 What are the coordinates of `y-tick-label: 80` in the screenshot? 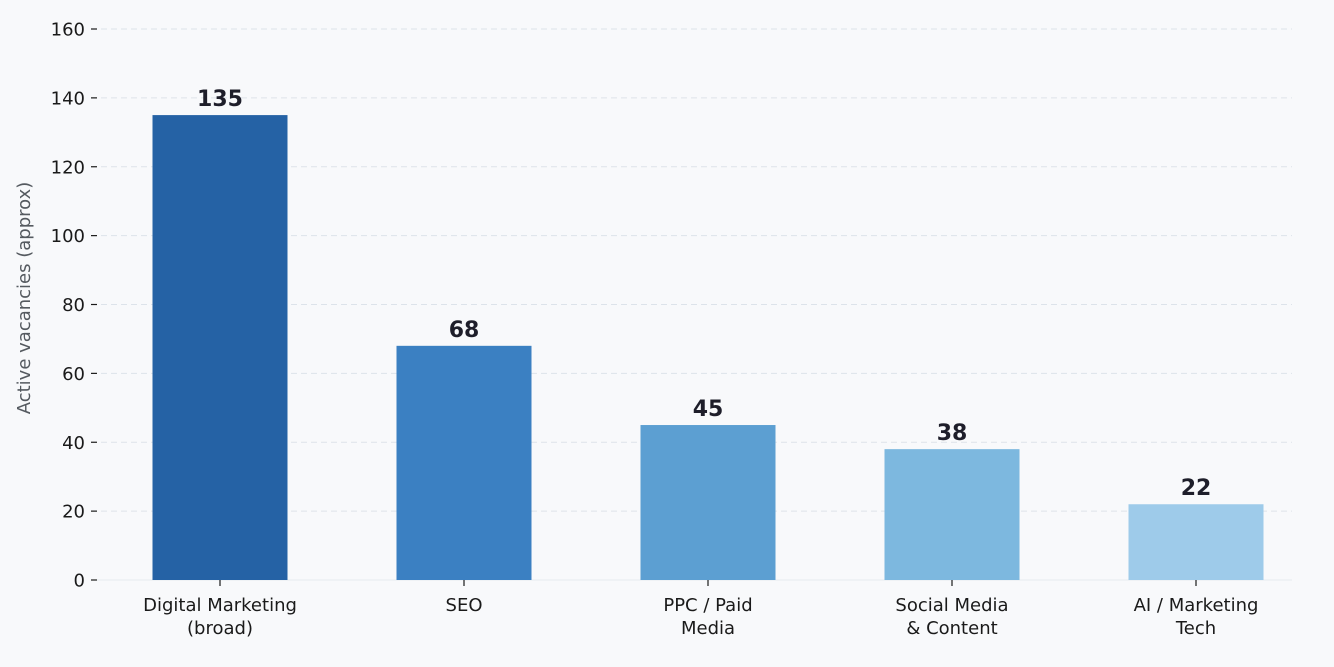 It's located at (73, 305).